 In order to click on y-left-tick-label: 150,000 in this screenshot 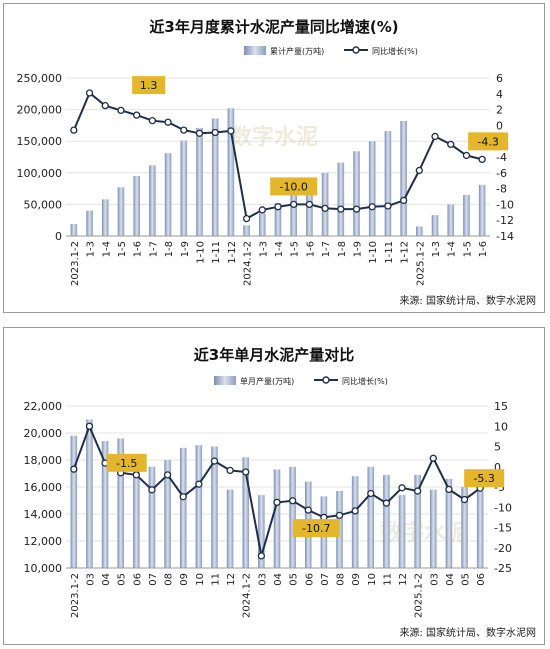, I will do `click(40, 141)`.